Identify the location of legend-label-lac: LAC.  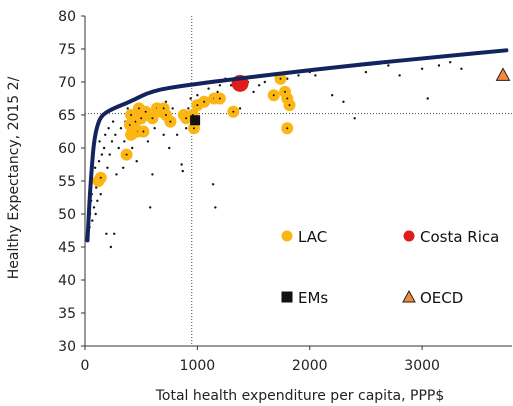
(312, 237).